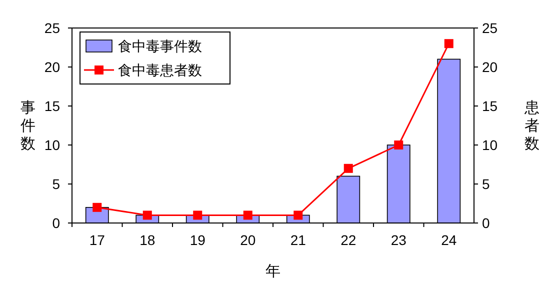 This screenshot has width=557, height=297. What do you see at coordinates (52, 28) in the screenshot?
I see `y-tick-label: 25` at bounding box center [52, 28].